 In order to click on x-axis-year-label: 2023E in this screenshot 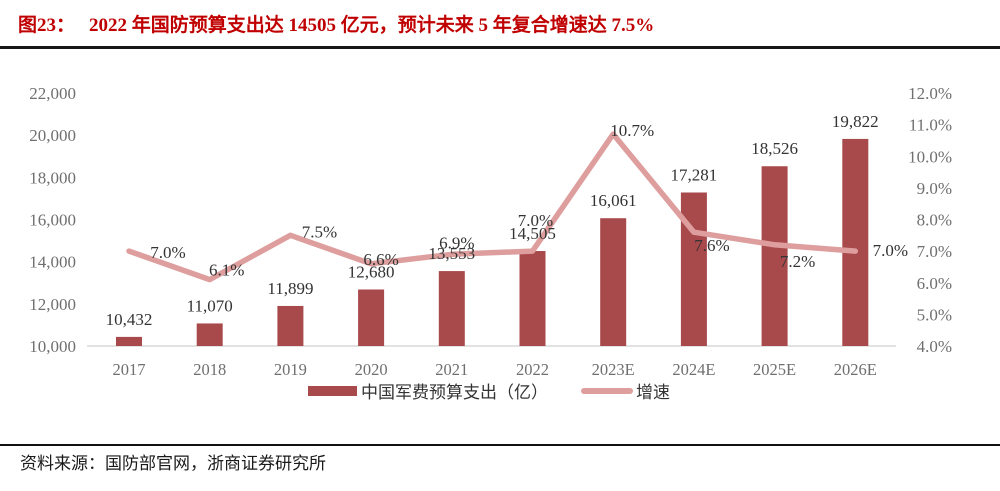, I will do `click(613, 369)`.